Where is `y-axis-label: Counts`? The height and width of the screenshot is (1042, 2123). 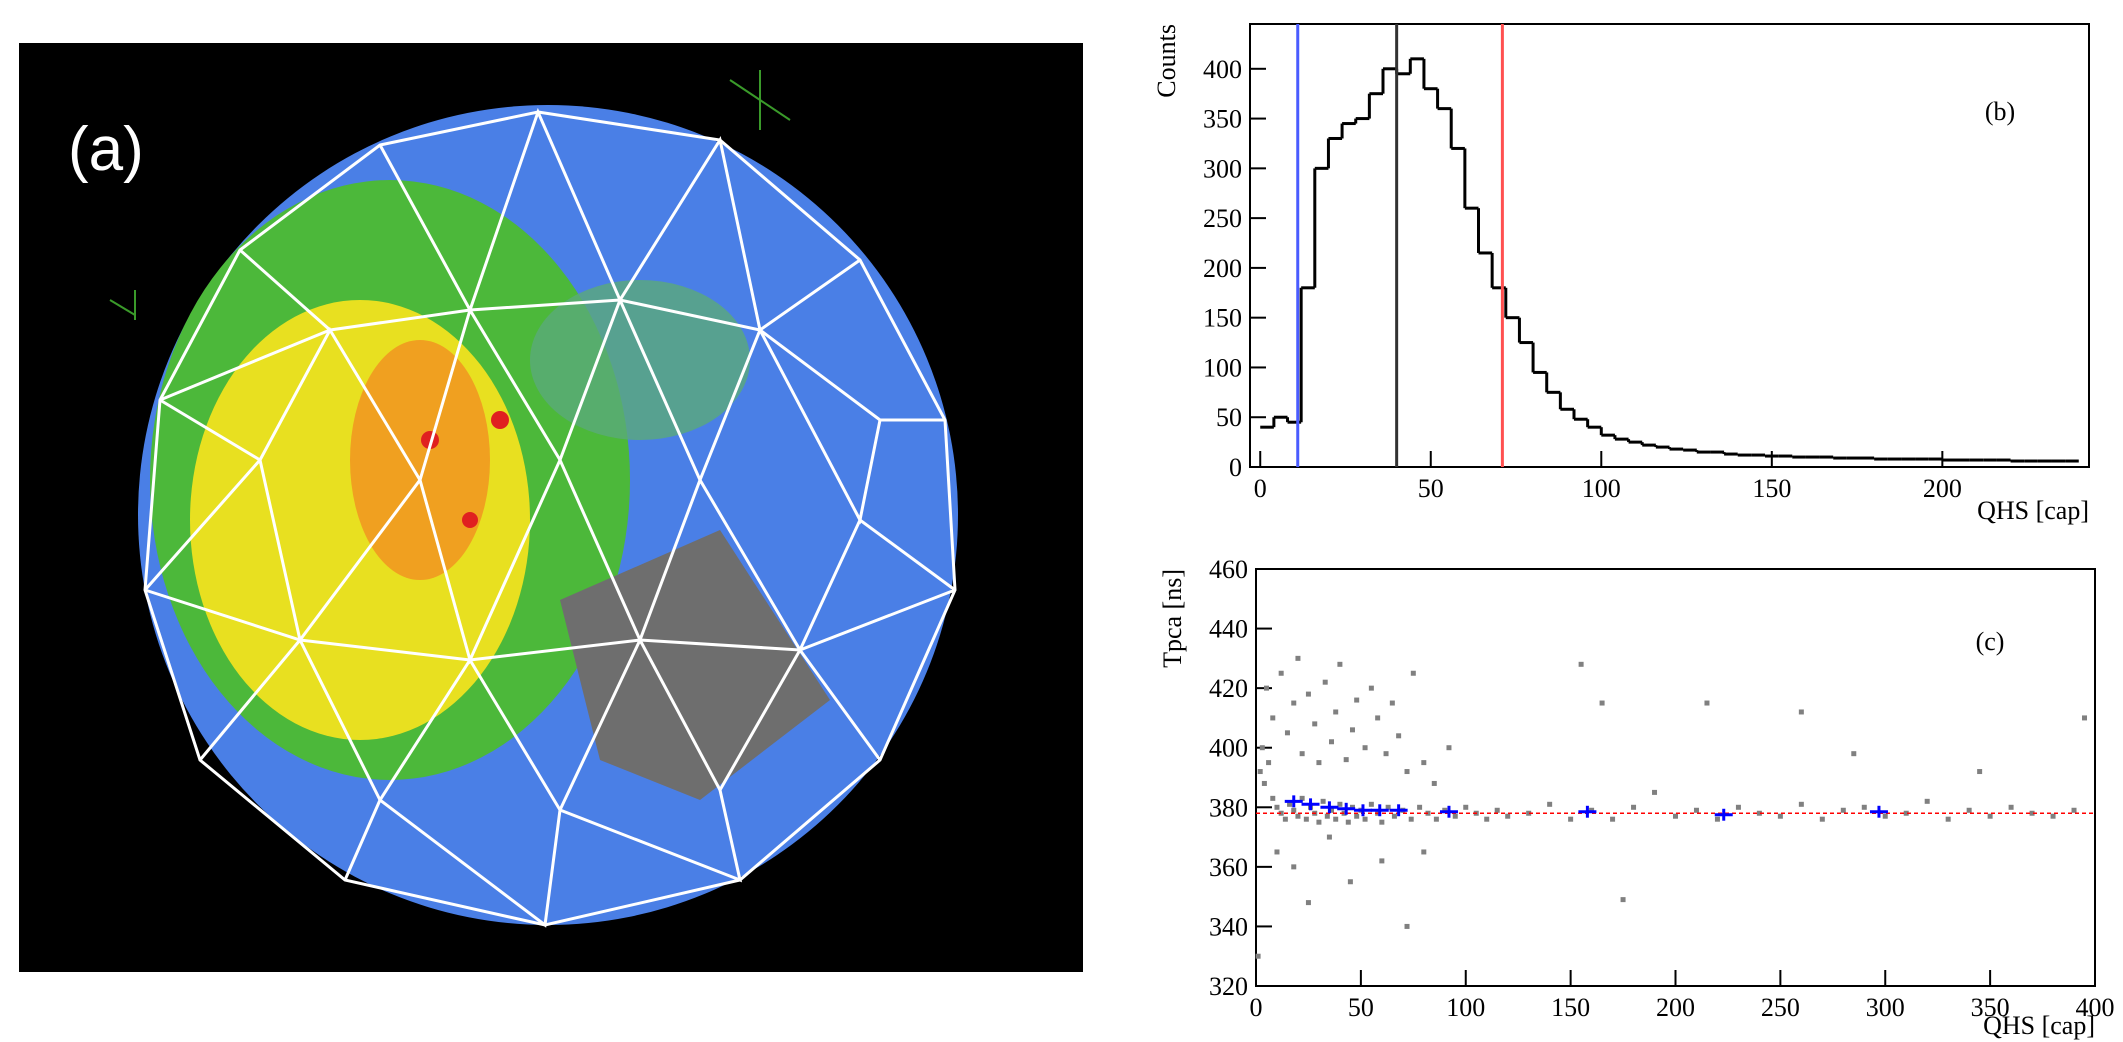 y-axis-label: Counts is located at coordinates (1166, 61).